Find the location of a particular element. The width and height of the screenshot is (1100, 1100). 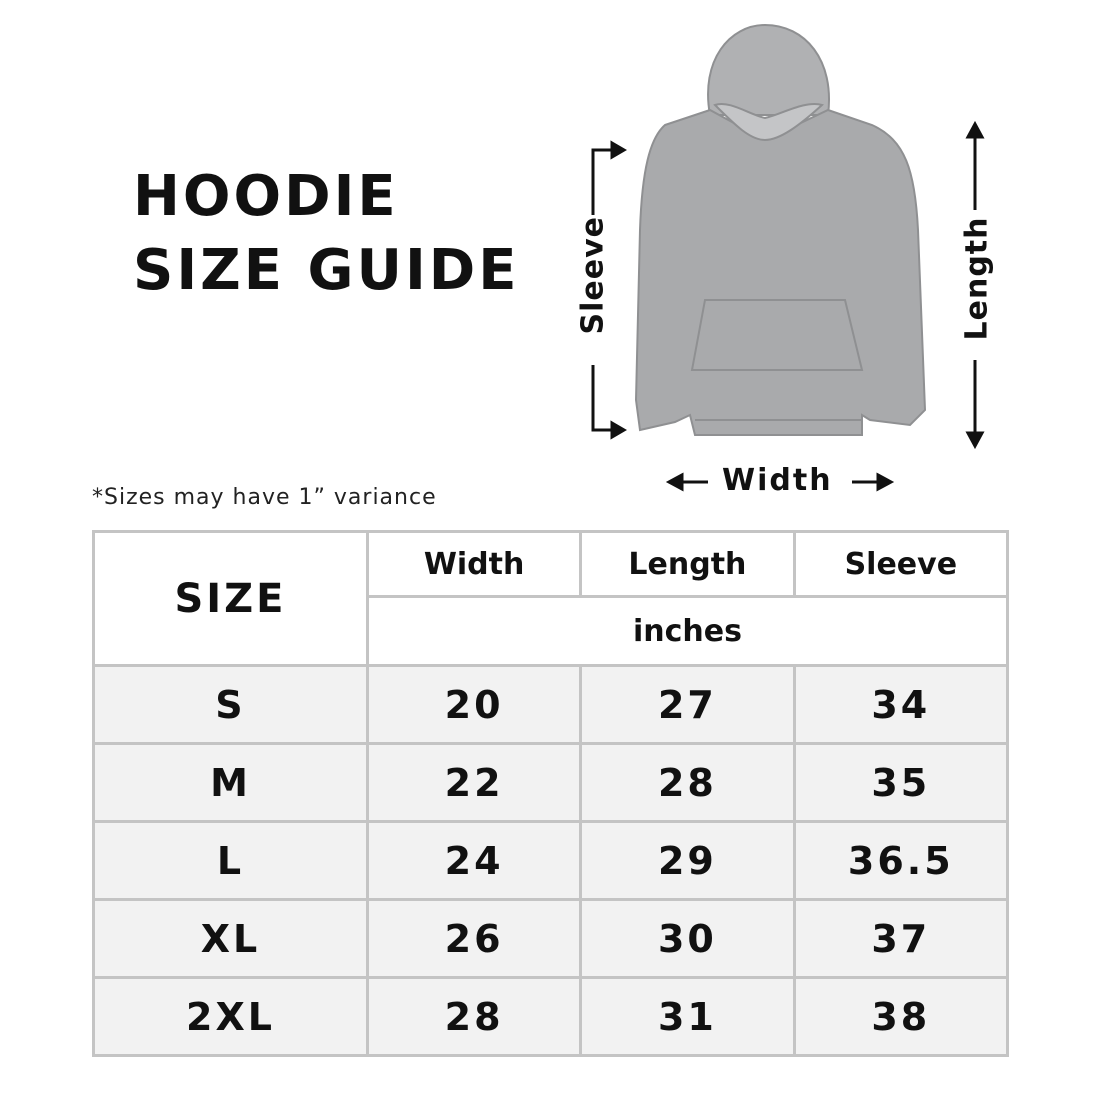

width-cell: 24 is located at coordinates (474, 860).